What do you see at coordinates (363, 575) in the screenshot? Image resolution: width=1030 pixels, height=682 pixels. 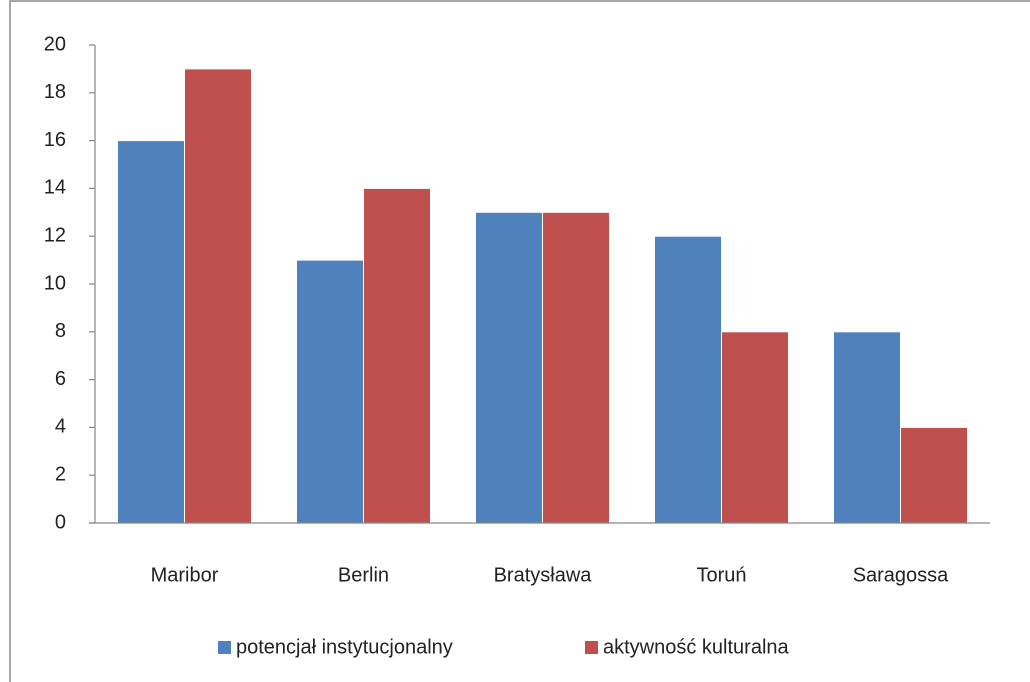 I see `x-tick-label: Berlin` at bounding box center [363, 575].